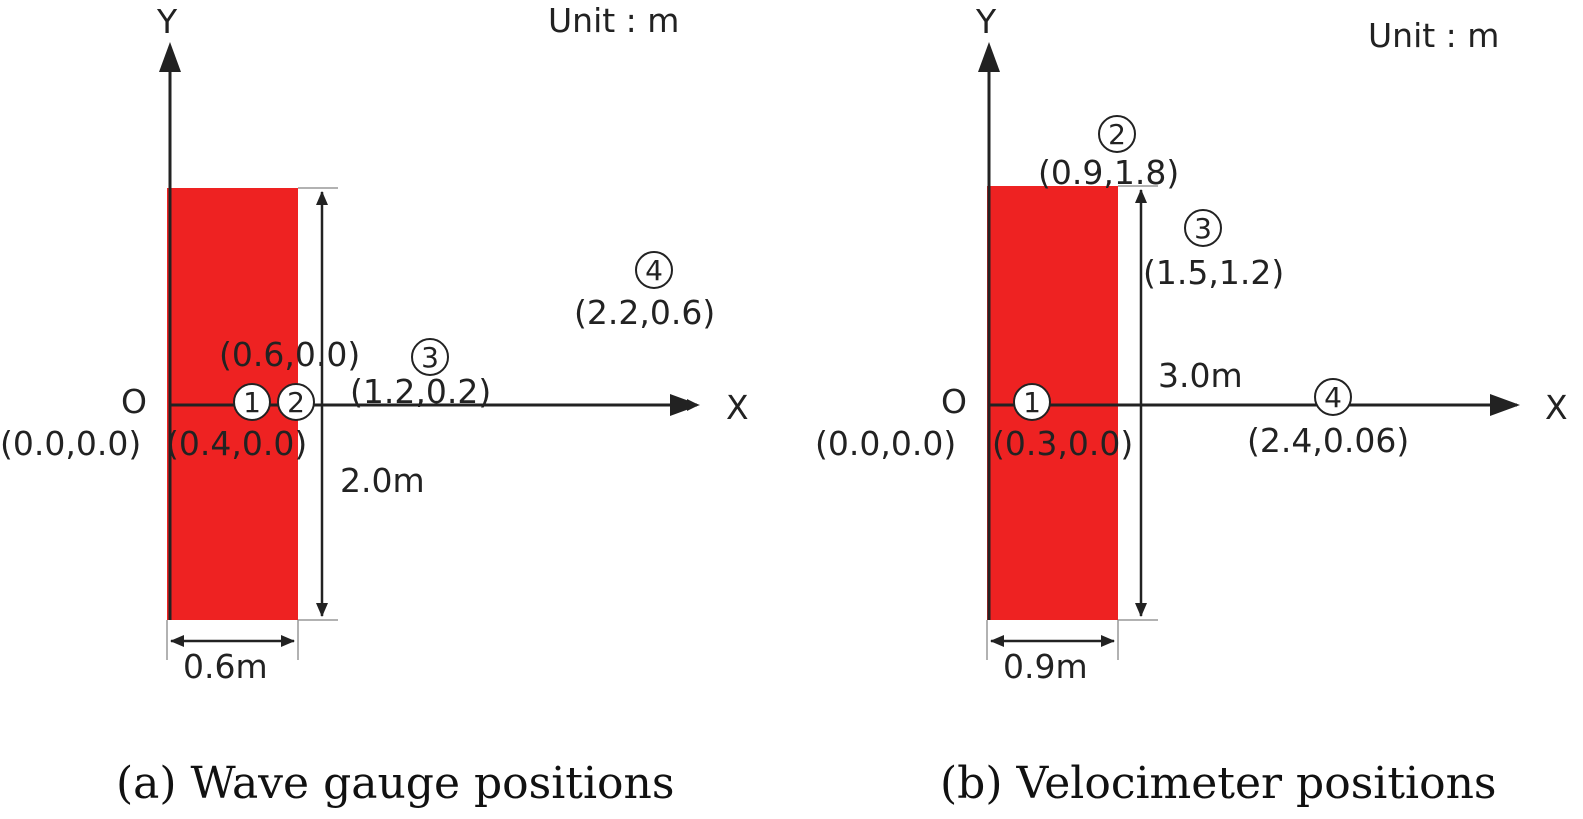 This screenshot has width=1583, height=819. I want to click on origin-label-b: O, so click(954, 401).